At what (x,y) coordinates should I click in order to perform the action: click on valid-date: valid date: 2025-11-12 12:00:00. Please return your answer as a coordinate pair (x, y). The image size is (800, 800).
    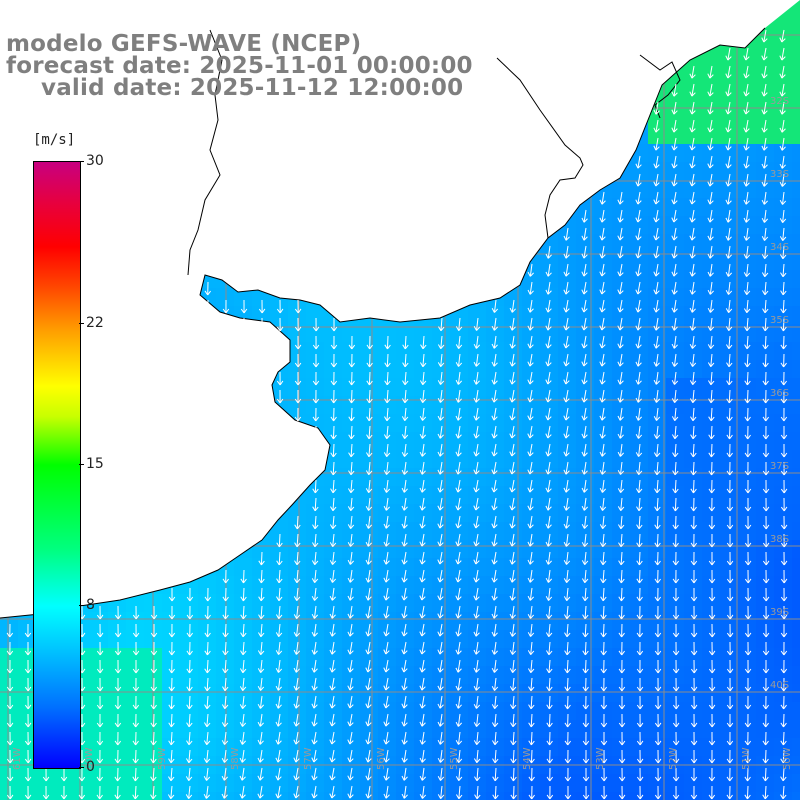
    Looking at the image, I should click on (252, 88).